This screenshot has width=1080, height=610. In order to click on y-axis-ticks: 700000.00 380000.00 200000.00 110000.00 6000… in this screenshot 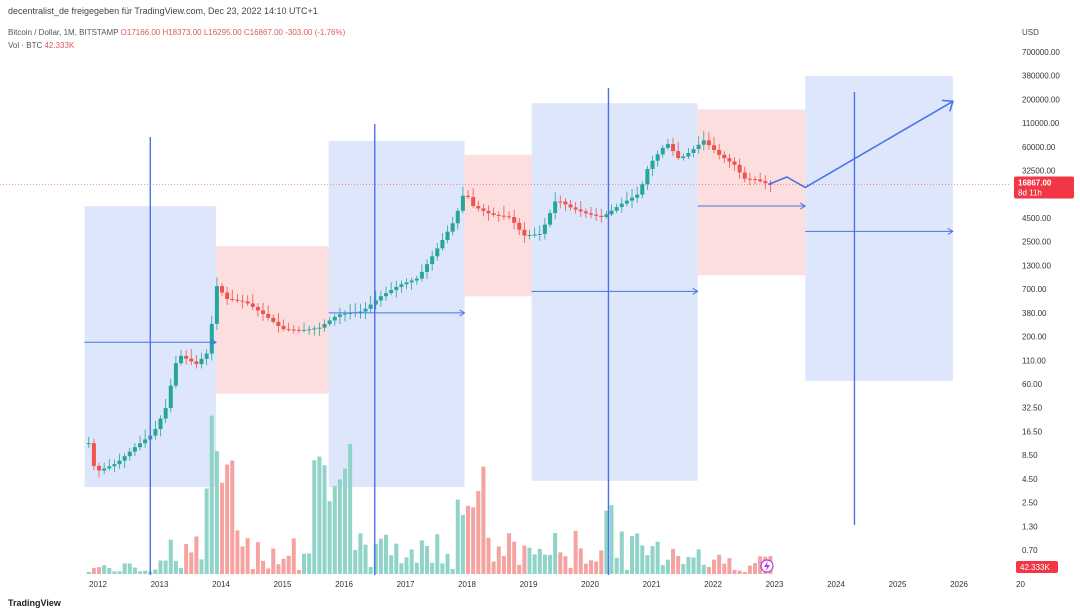, I will do `click(1041, 301)`.